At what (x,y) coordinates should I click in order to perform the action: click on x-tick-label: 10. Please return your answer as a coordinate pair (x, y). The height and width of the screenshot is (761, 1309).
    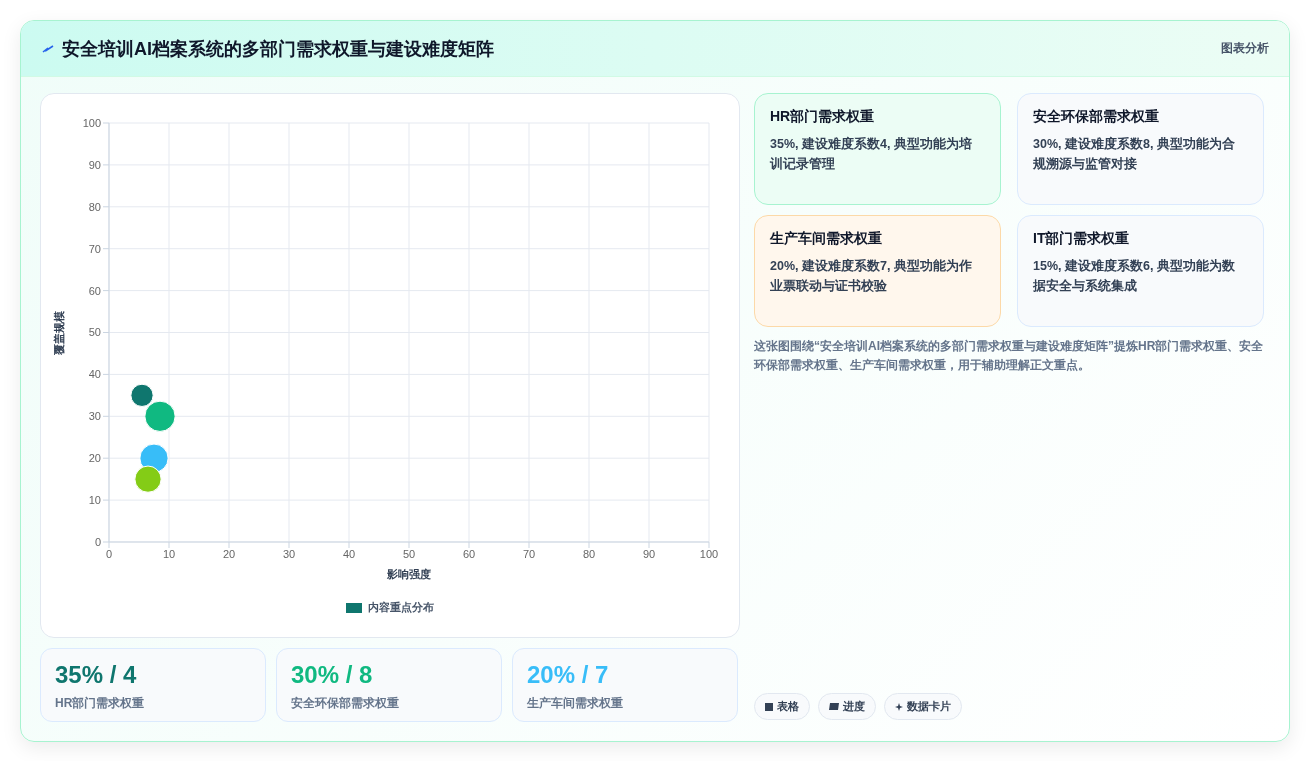
    Looking at the image, I should click on (169, 553).